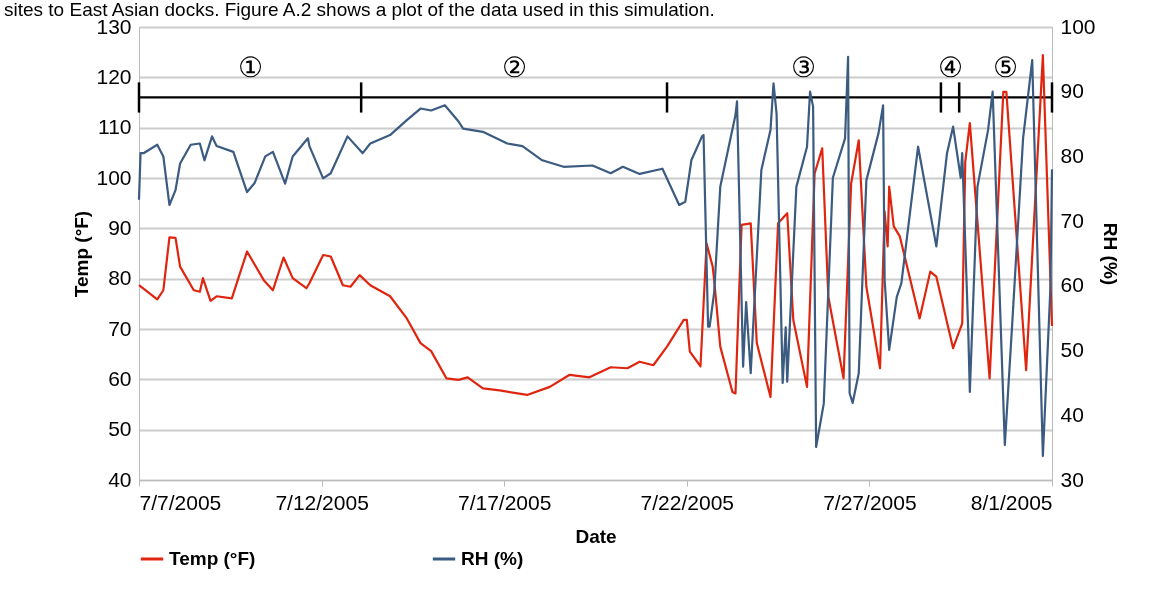 This screenshot has width=1153, height=592. Describe the element at coordinates (115, 127) in the screenshot. I see `y-tick-label: 110` at that location.